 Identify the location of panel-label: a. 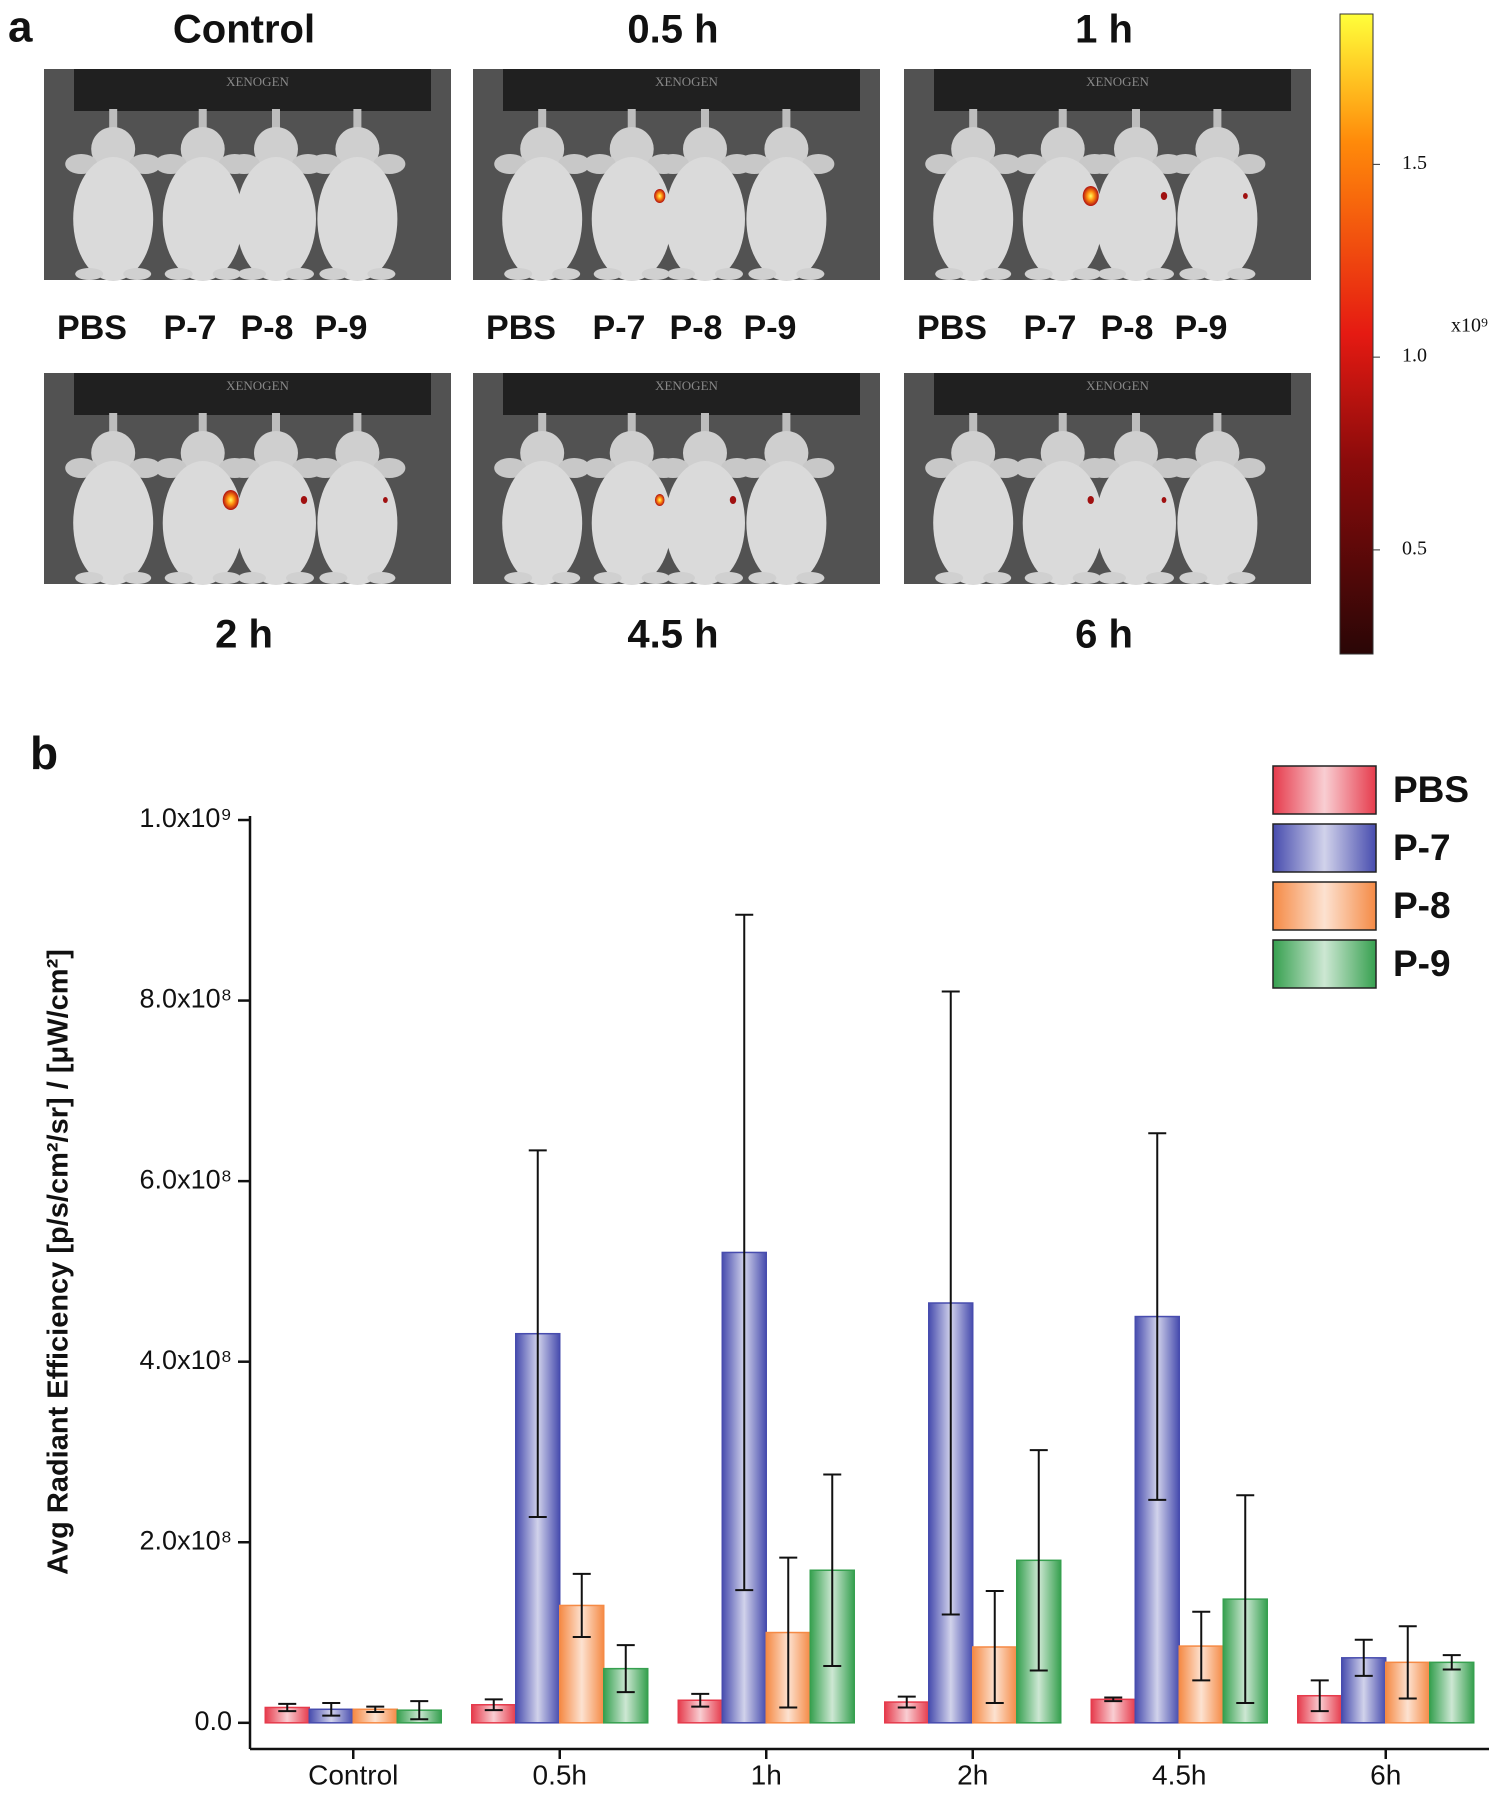
(20, 27).